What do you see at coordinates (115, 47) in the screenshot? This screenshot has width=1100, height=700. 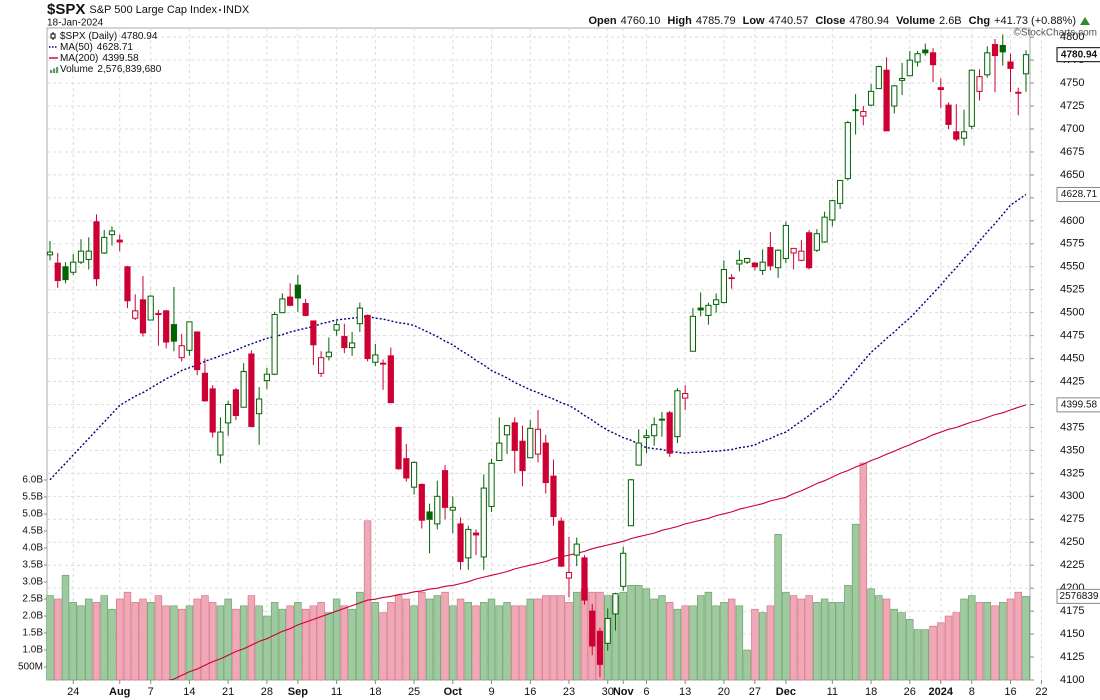 I see `legend-value: 4628.71` at bounding box center [115, 47].